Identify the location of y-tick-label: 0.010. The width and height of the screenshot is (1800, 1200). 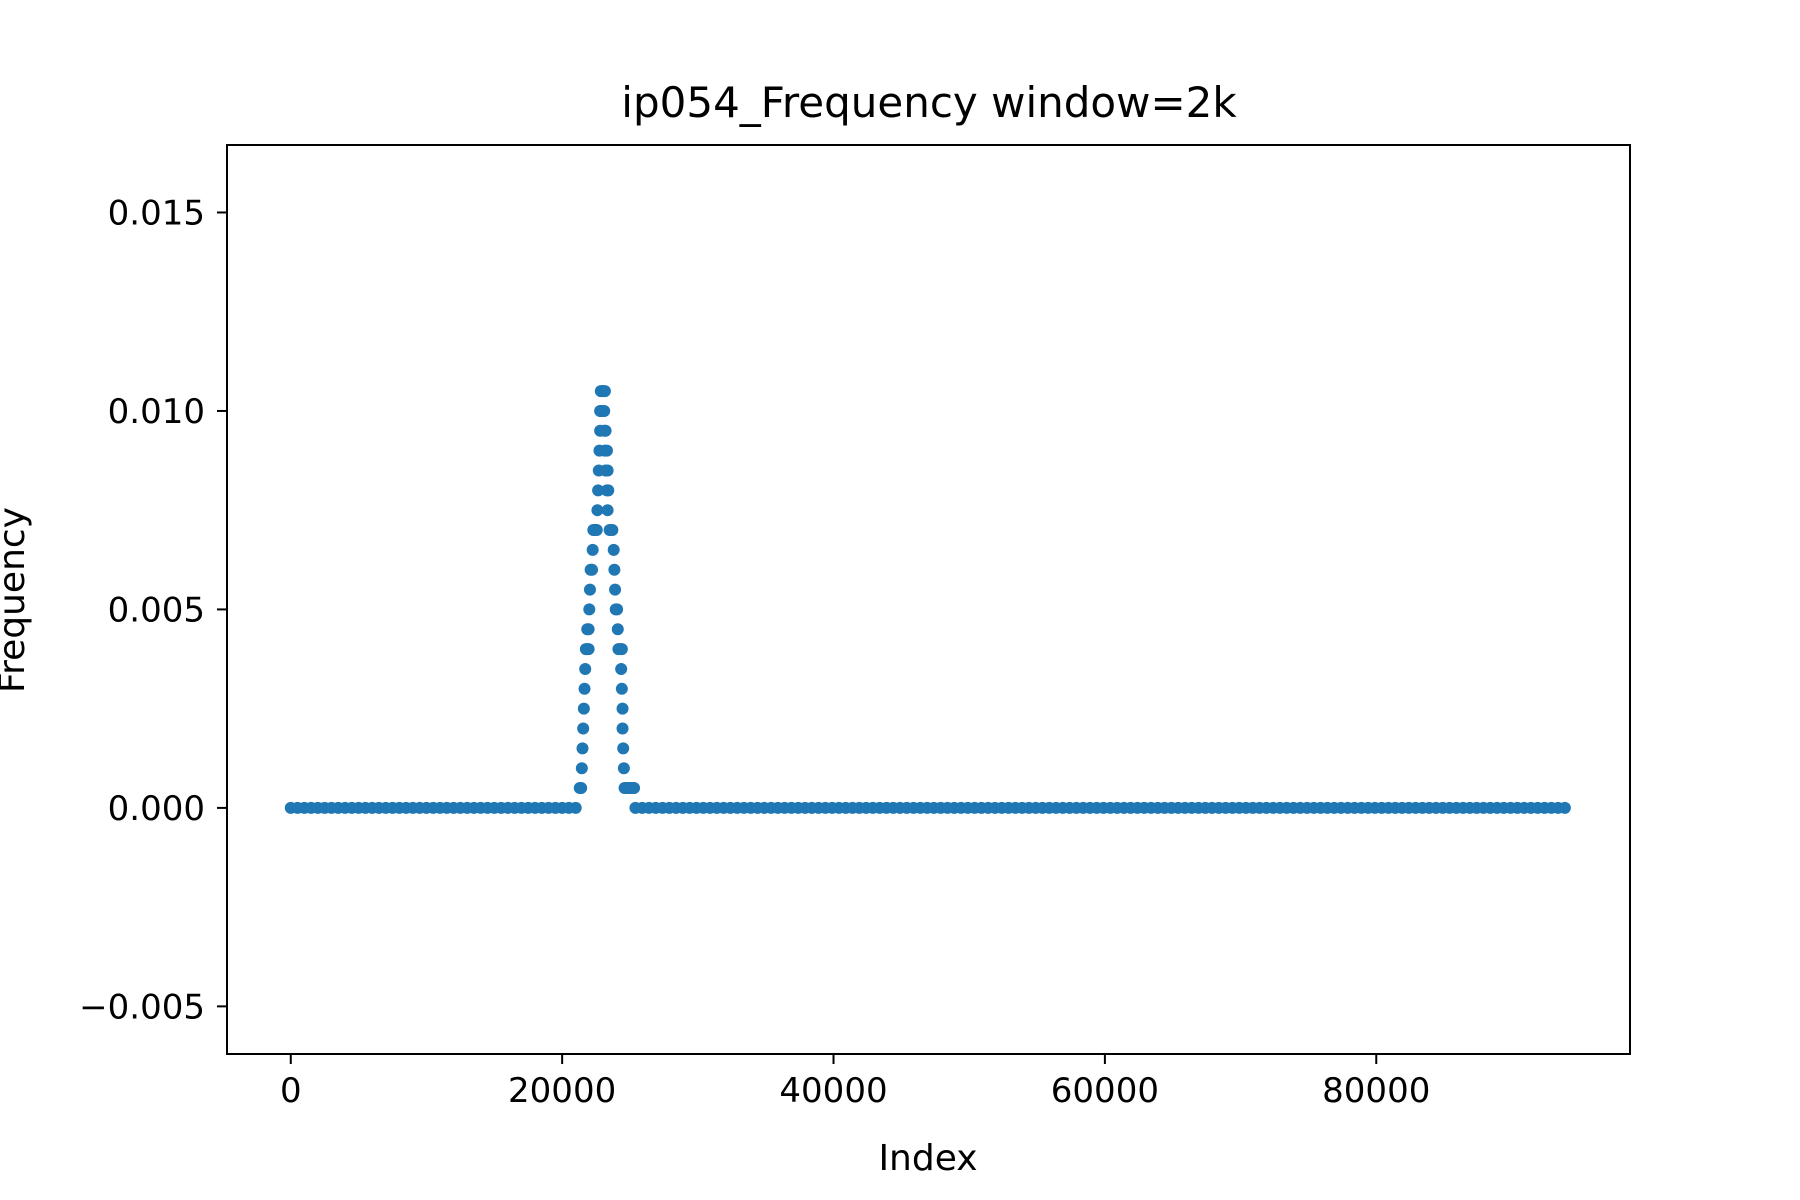
(156, 412).